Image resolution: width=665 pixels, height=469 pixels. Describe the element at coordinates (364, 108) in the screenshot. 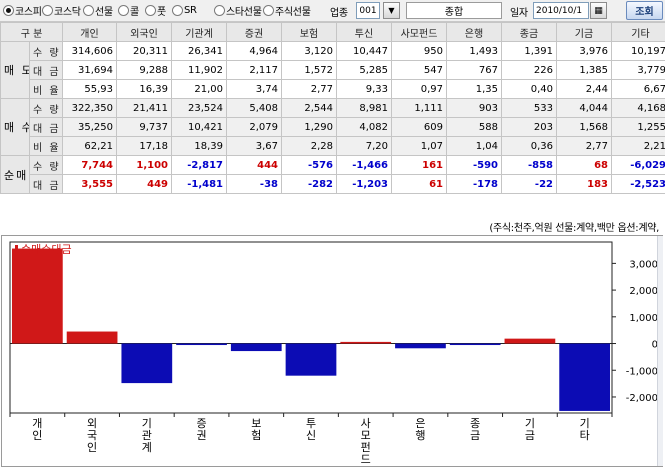

I see `table-cell: 8,981` at that location.